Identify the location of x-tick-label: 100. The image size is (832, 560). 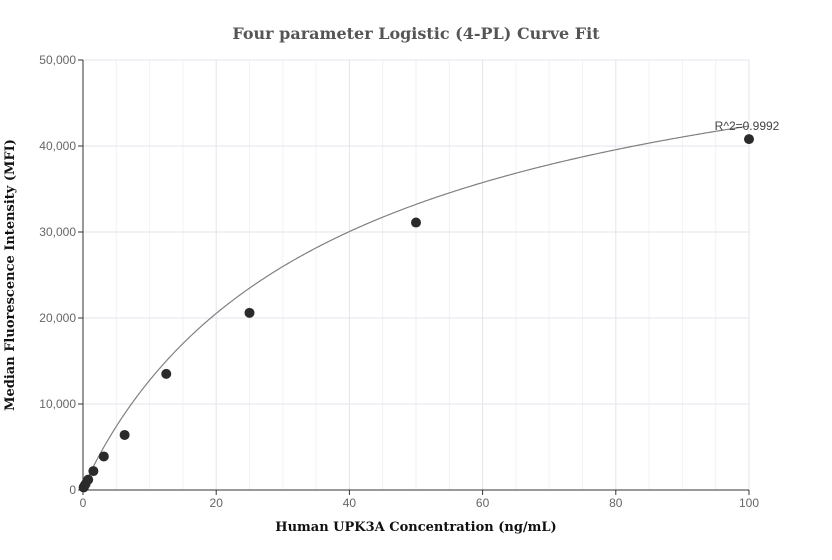
(749, 503).